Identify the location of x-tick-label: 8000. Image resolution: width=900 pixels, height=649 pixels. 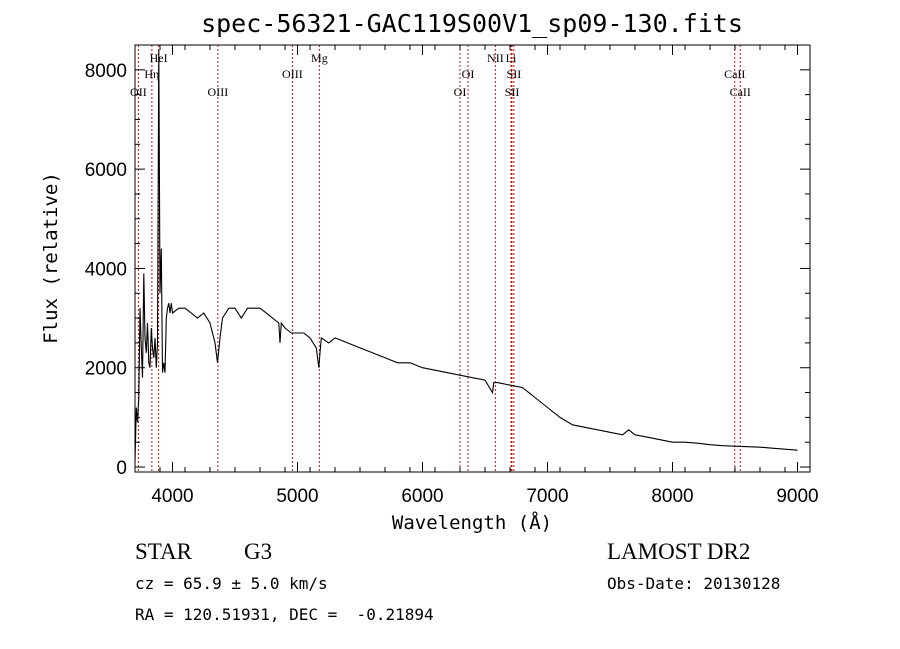
(672, 496).